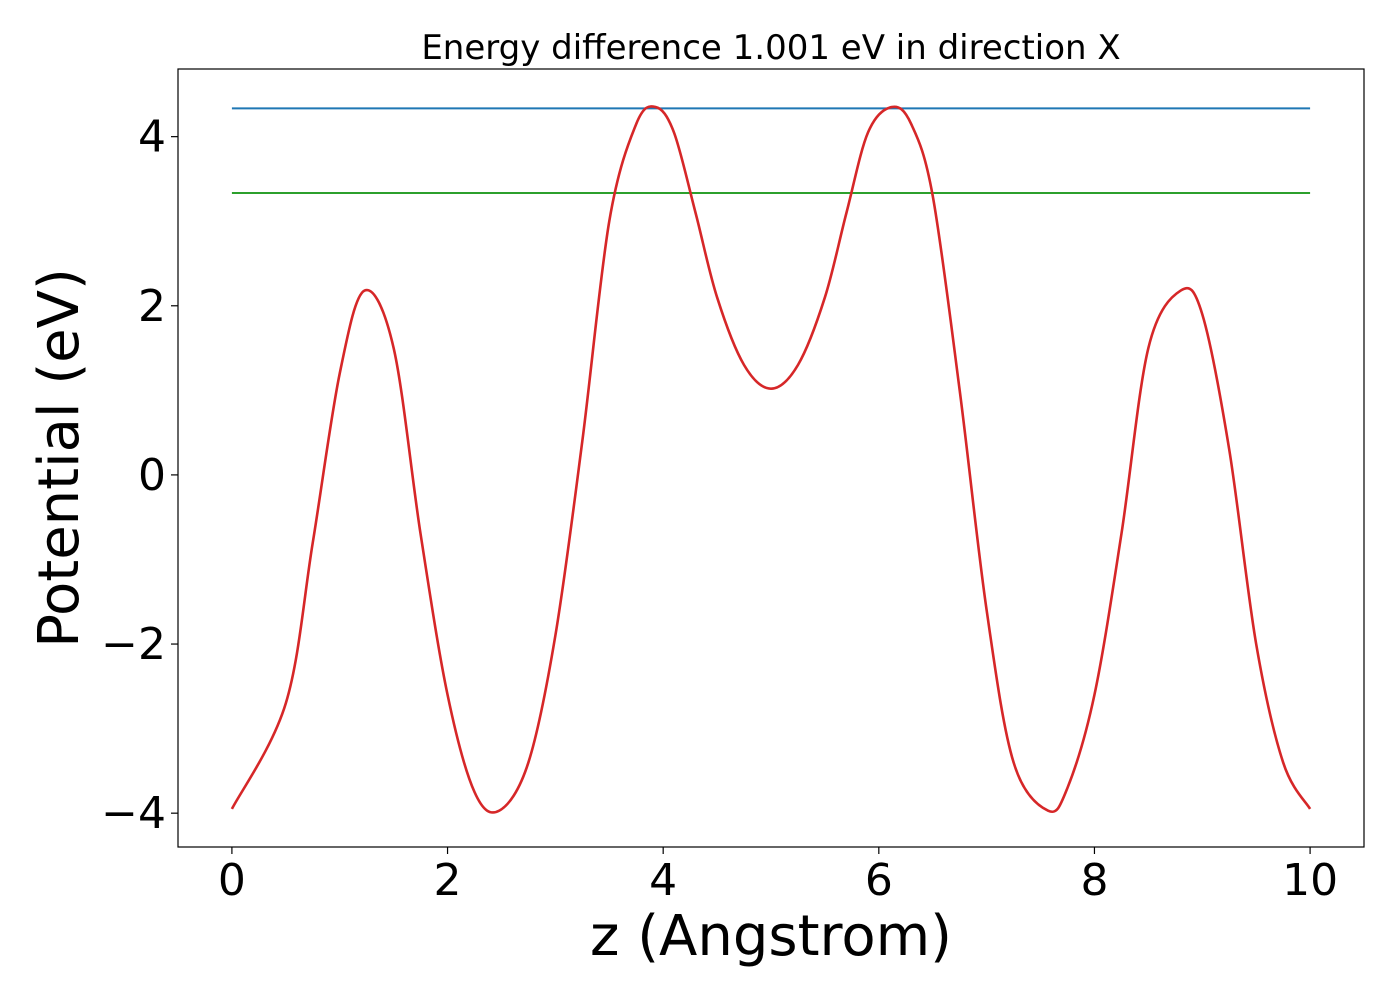  I want to click on x-tick-label: 4, so click(663, 880).